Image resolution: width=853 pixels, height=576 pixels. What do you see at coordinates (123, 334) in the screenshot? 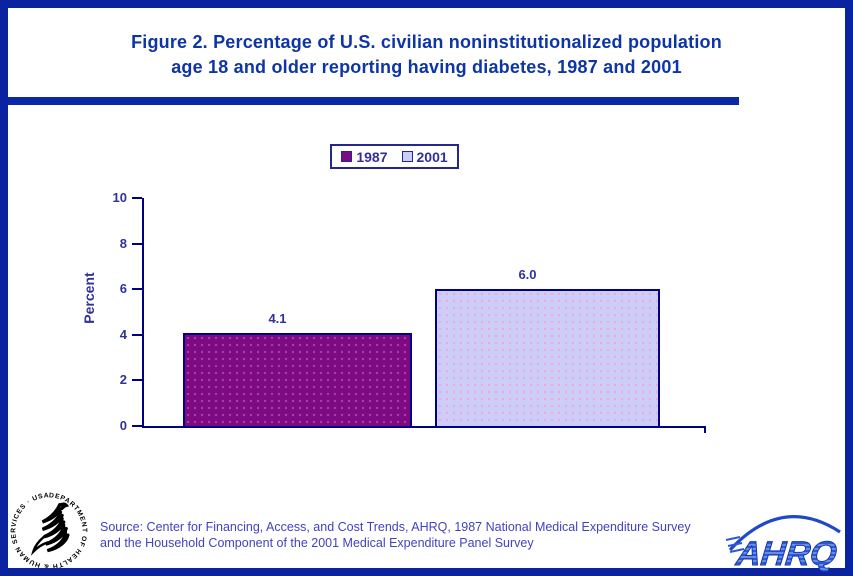
I see `y-tick-label: 4` at bounding box center [123, 334].